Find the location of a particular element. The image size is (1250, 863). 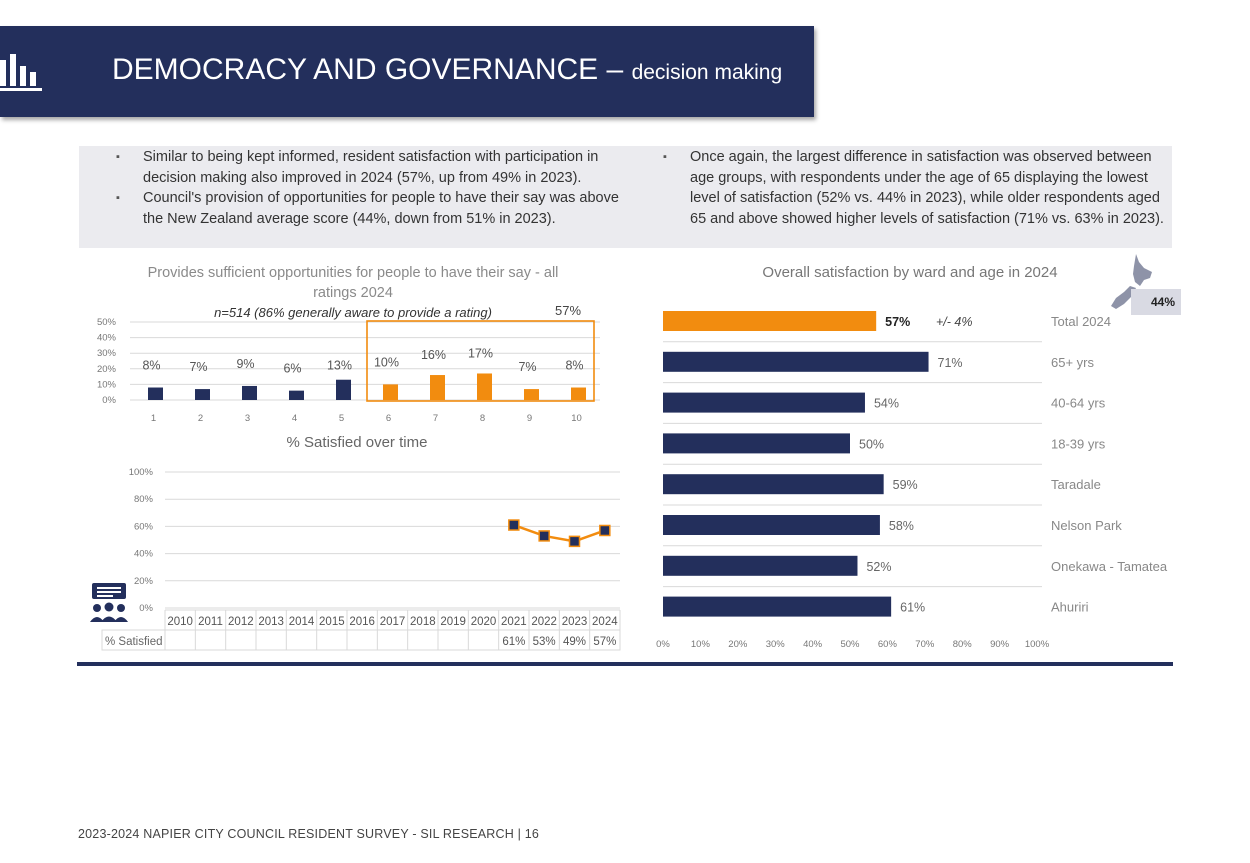

x-tick-label: 7 is located at coordinates (435, 418).